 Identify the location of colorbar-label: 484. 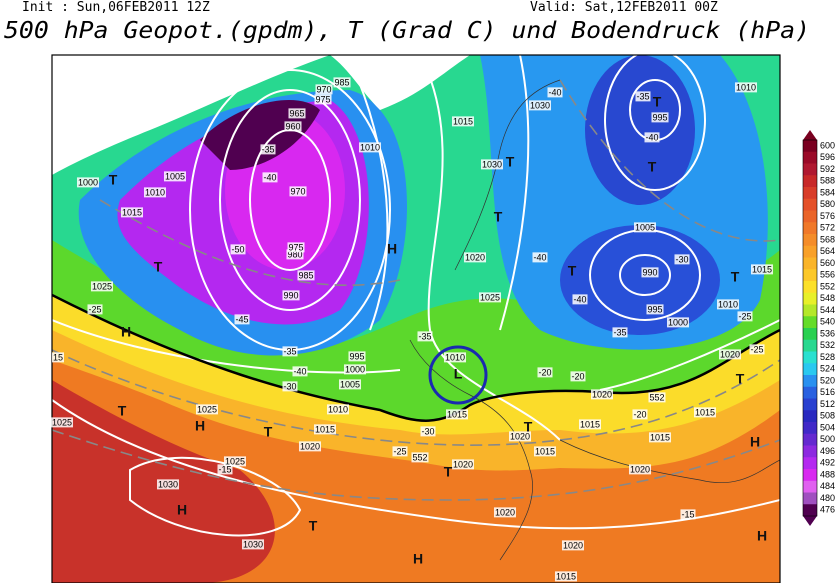
(827, 486).